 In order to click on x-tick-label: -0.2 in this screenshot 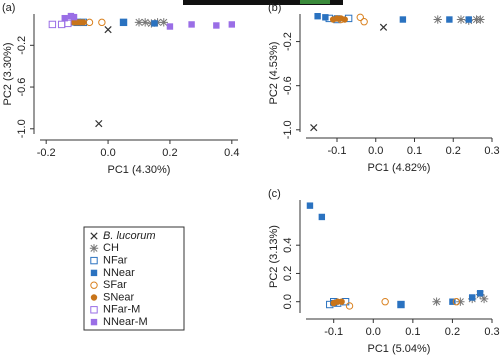, I will do `click(46, 153)`.